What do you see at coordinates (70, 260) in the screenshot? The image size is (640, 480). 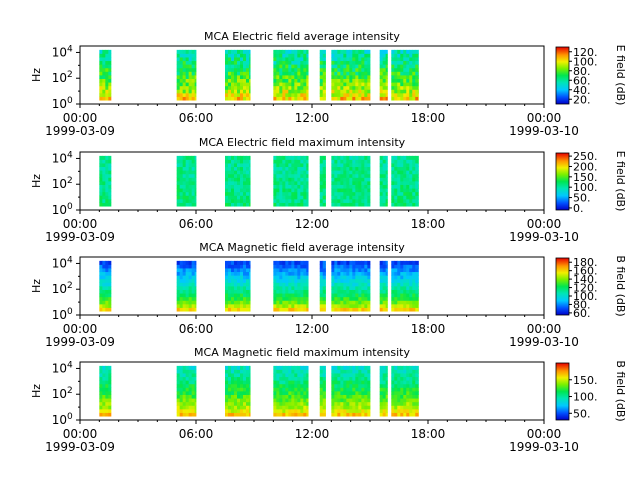 I see `y-tick-exponent: 4` at bounding box center [70, 260].